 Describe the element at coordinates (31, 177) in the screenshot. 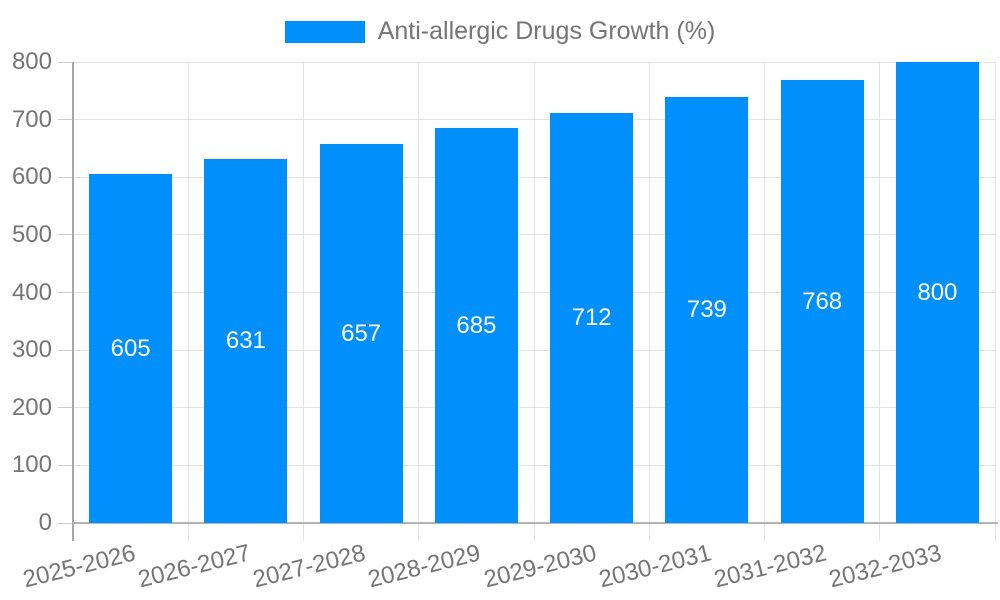

I see `y-tick-label: 600` at that location.